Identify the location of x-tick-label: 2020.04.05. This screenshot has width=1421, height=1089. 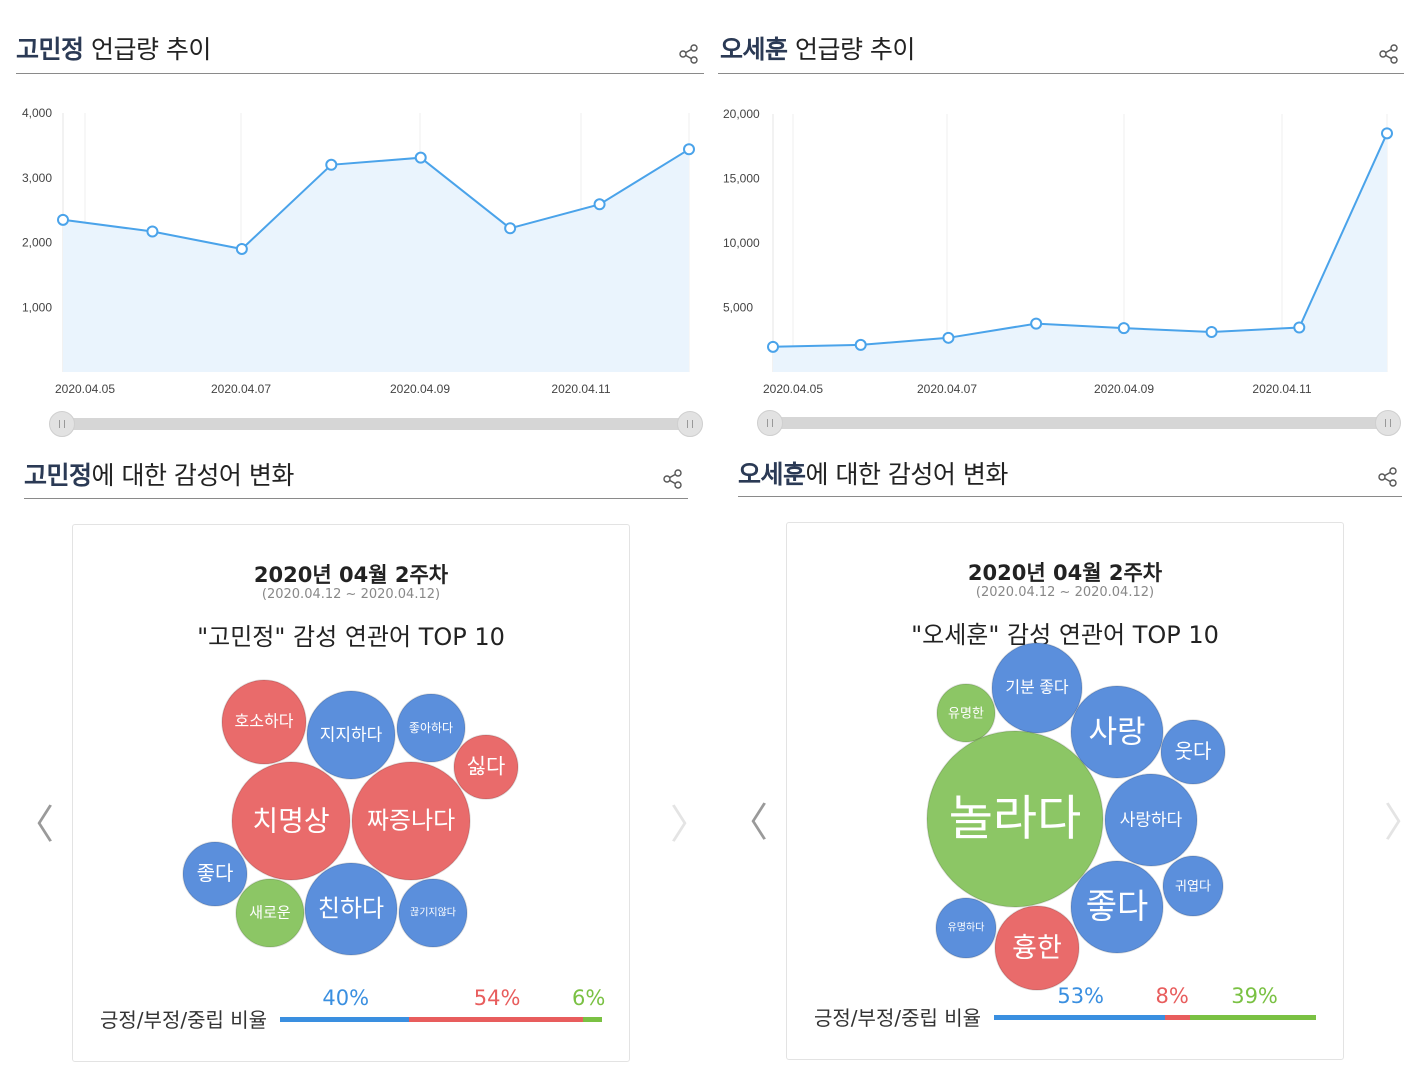
(85, 389).